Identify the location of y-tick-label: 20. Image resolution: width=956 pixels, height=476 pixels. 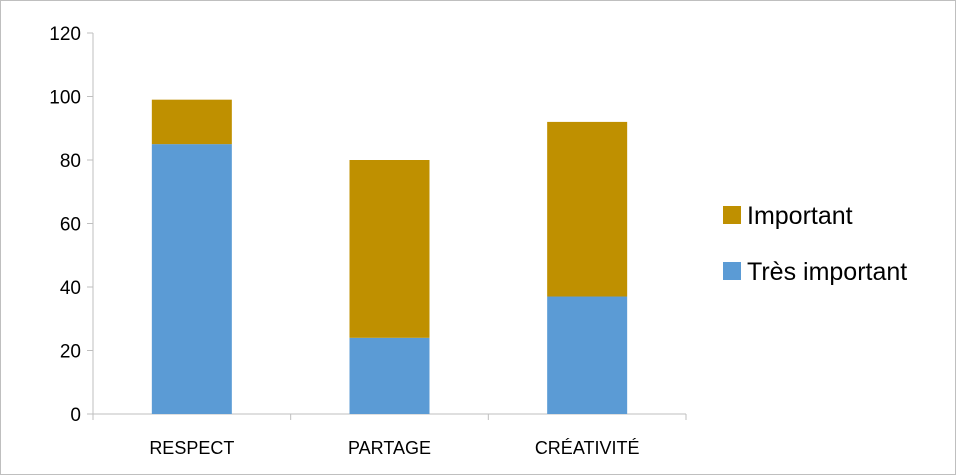
(70, 352).